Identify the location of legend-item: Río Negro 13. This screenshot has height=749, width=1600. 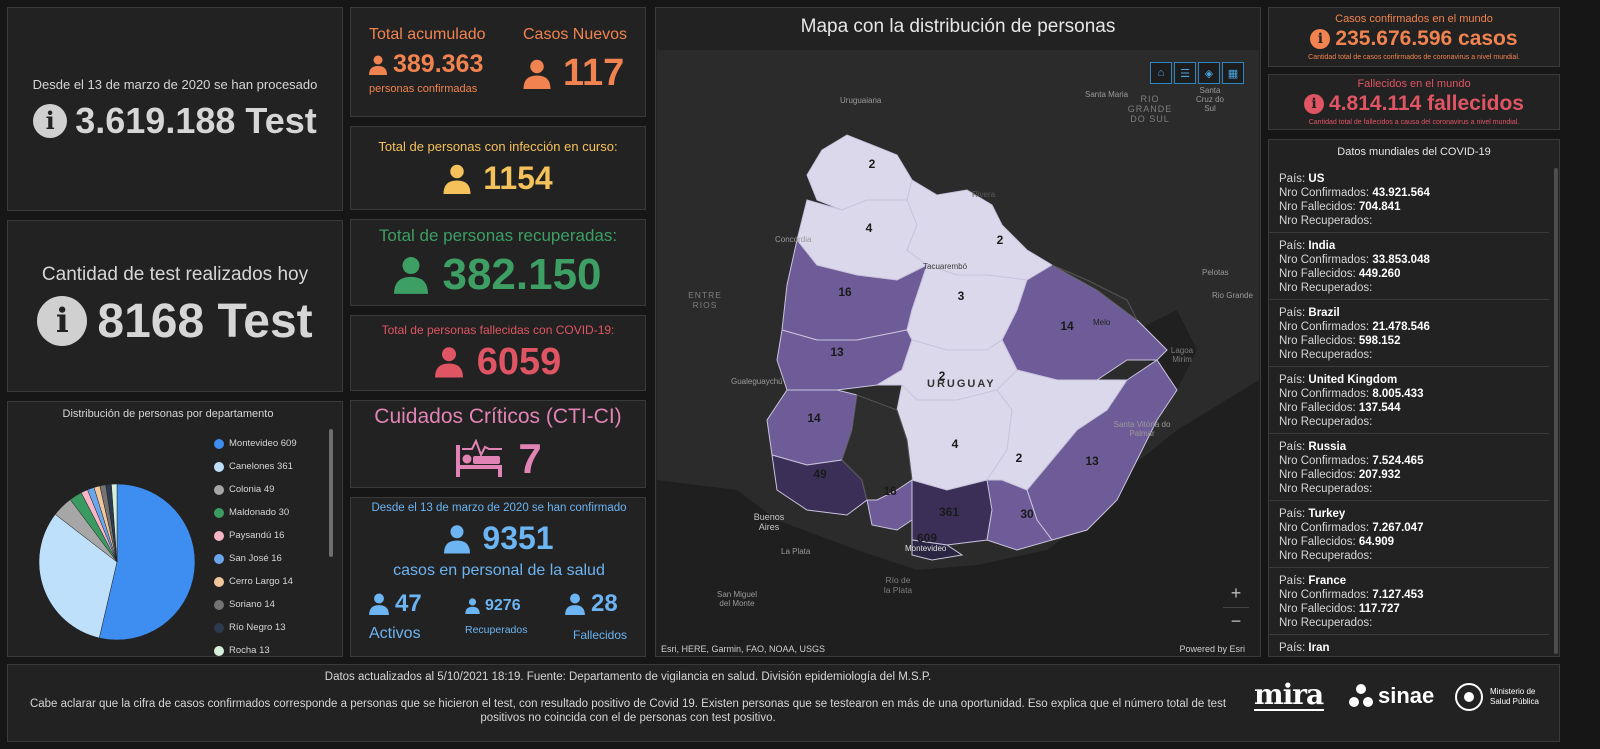
(269, 627).